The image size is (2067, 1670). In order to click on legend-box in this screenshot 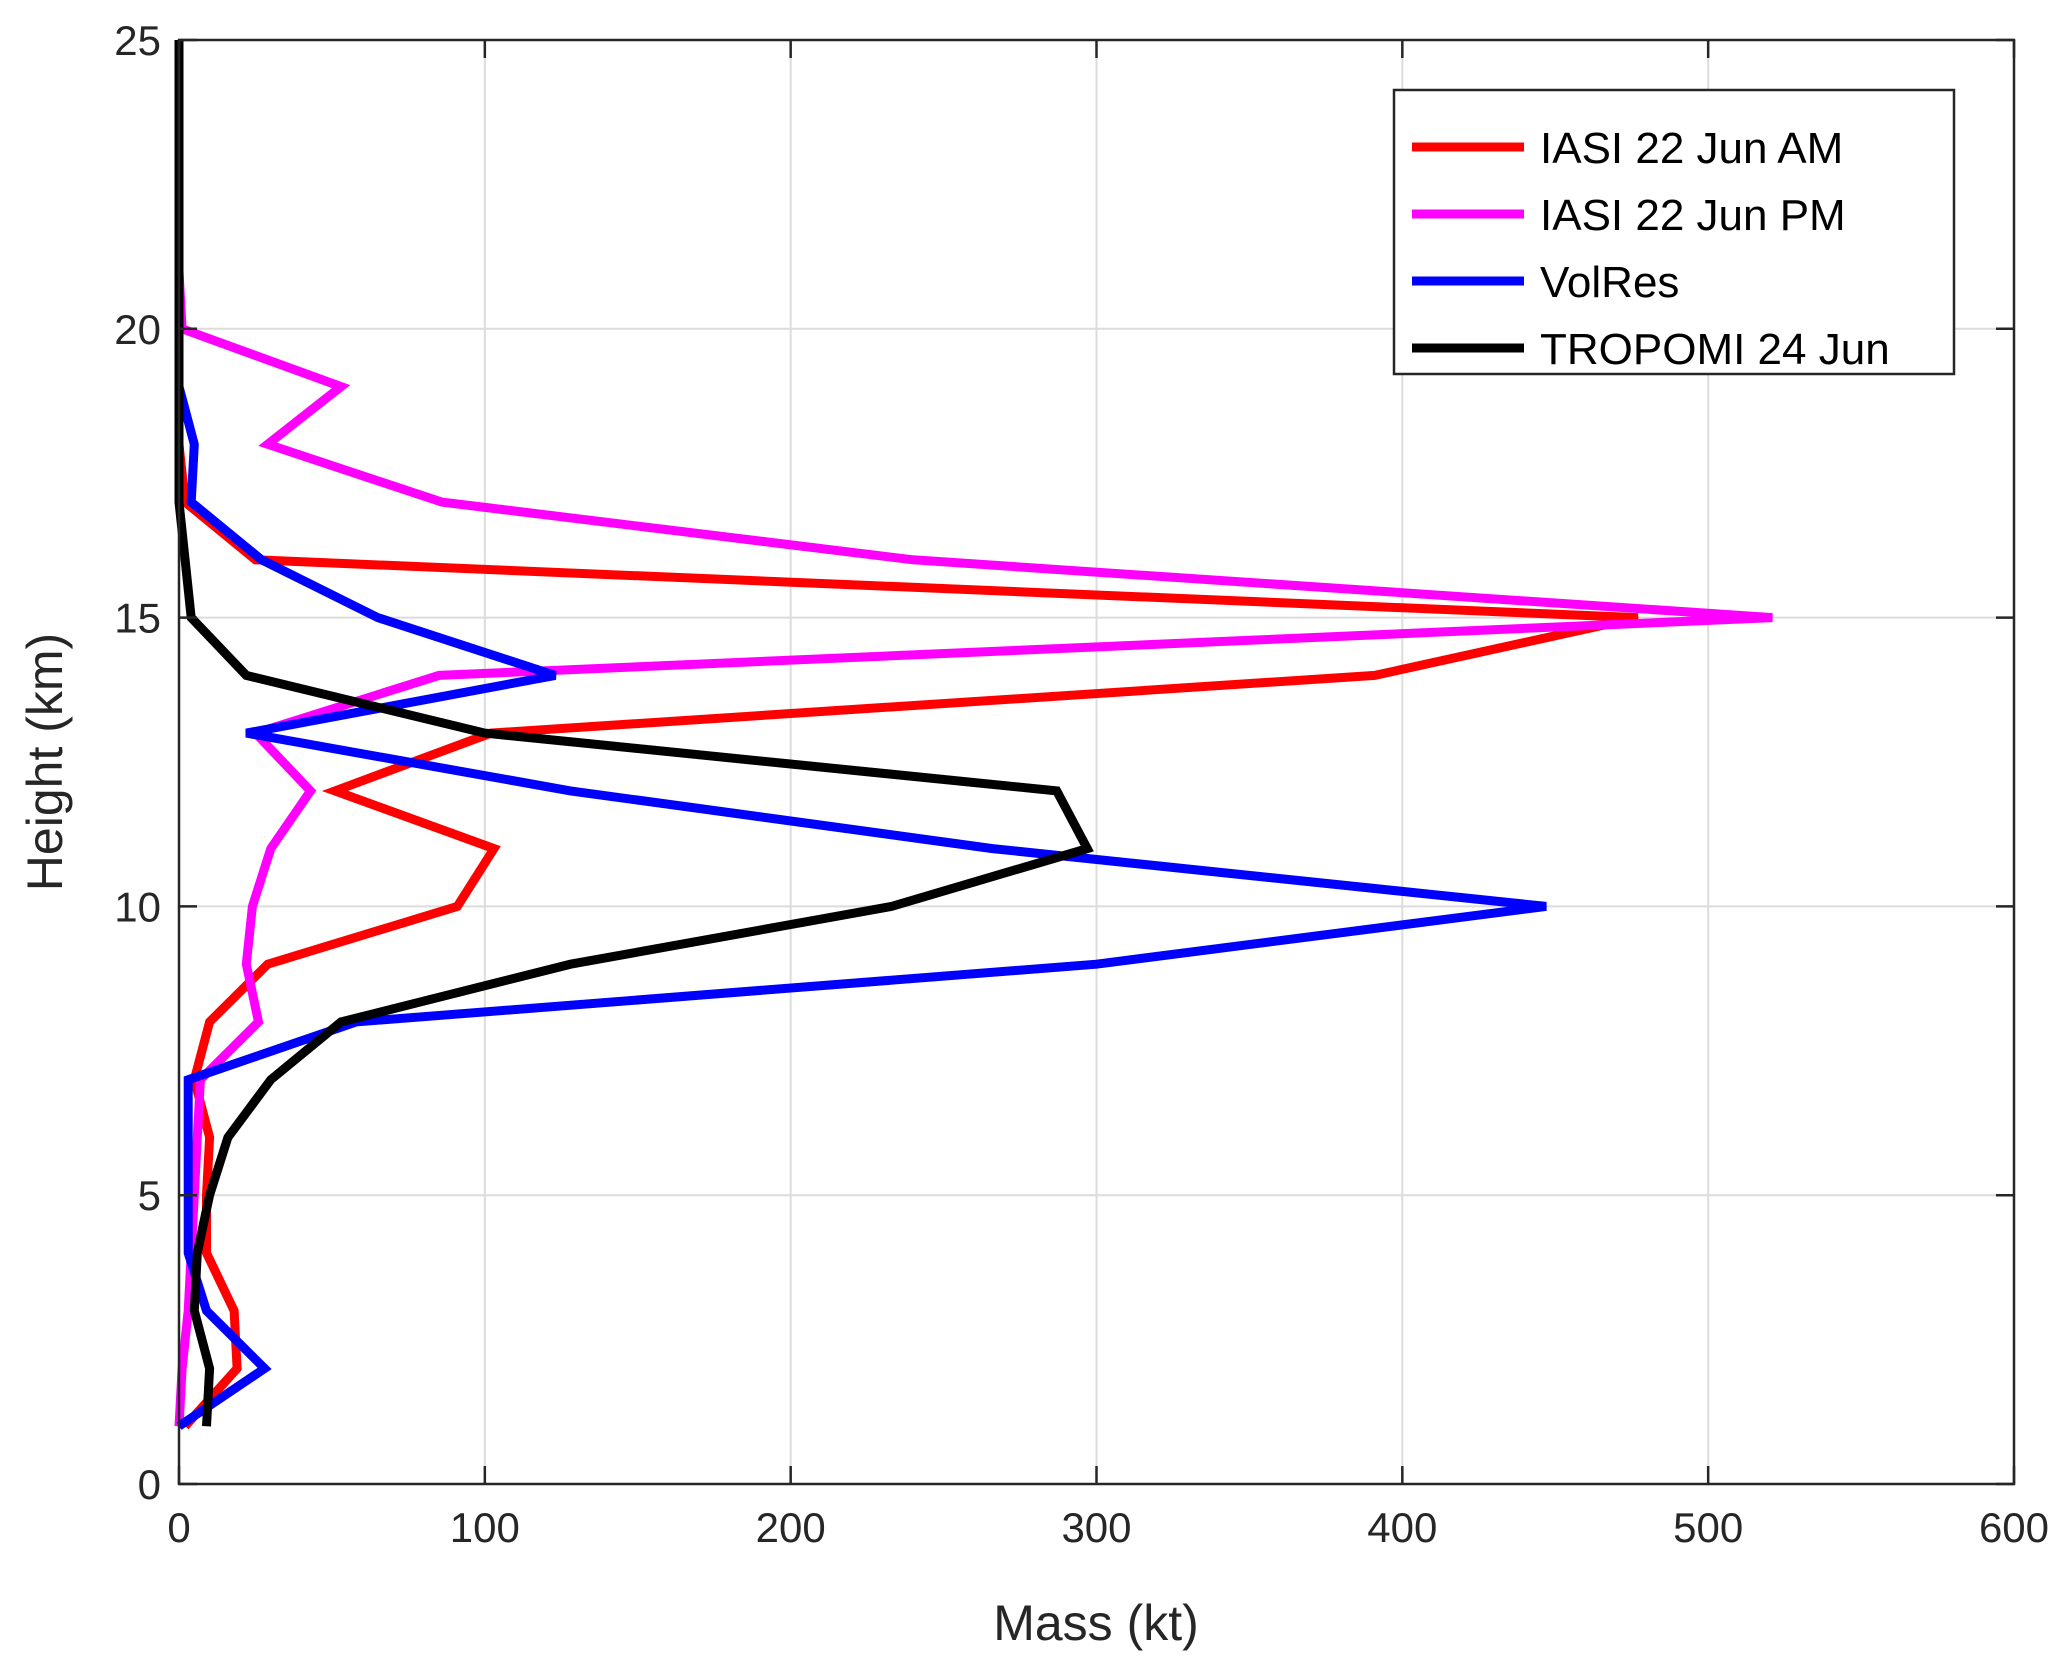, I will do `click(1674, 232)`.